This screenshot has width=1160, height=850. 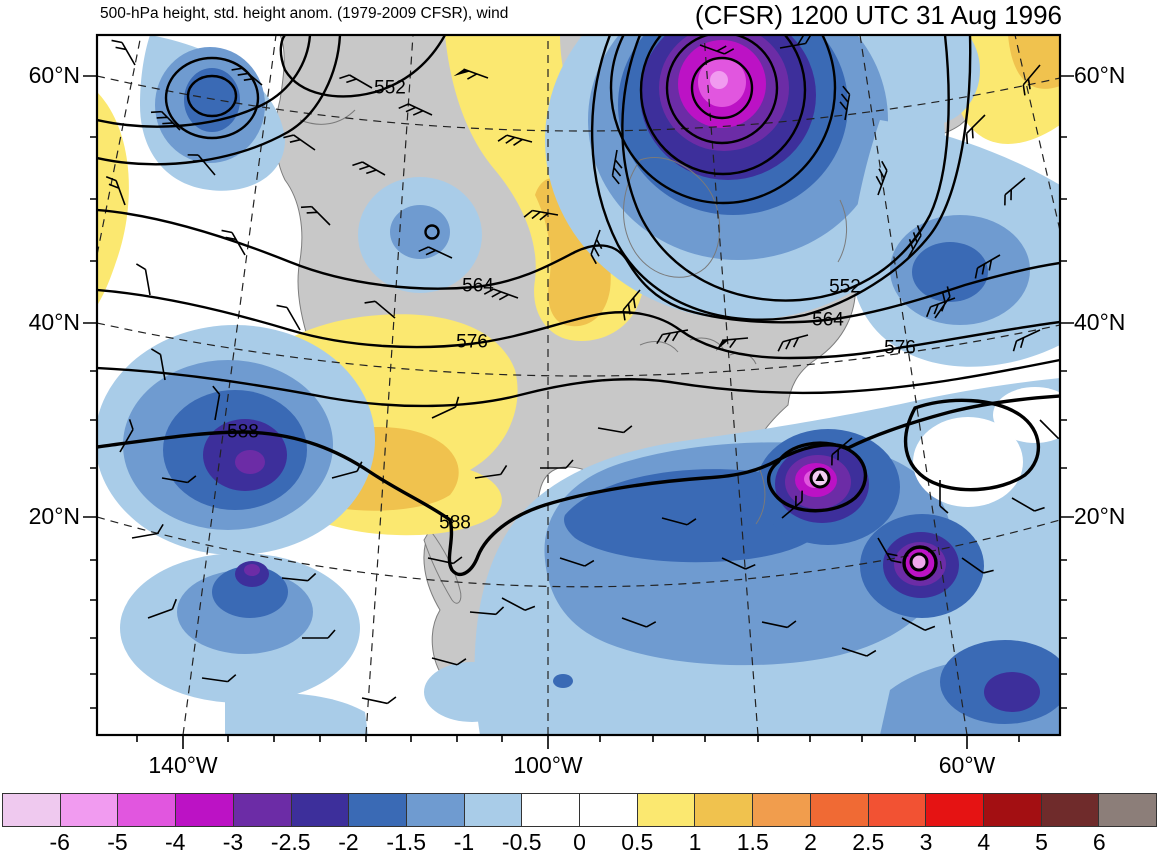 I want to click on plot-title-right: (CFSR) 1200 UTC 31 Aug 1996, so click(x=878, y=15).